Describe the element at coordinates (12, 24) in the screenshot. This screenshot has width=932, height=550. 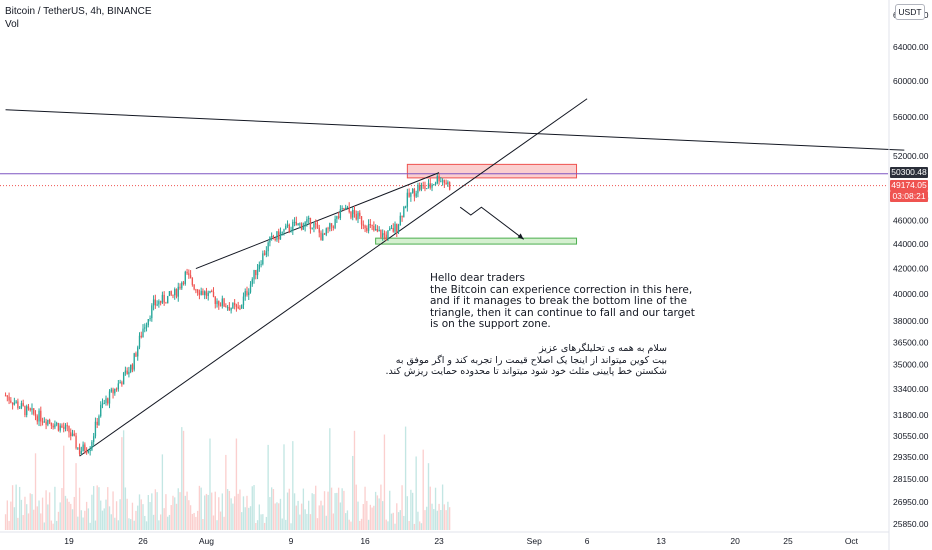
I see `volume-indicator-label: Vol` at that location.